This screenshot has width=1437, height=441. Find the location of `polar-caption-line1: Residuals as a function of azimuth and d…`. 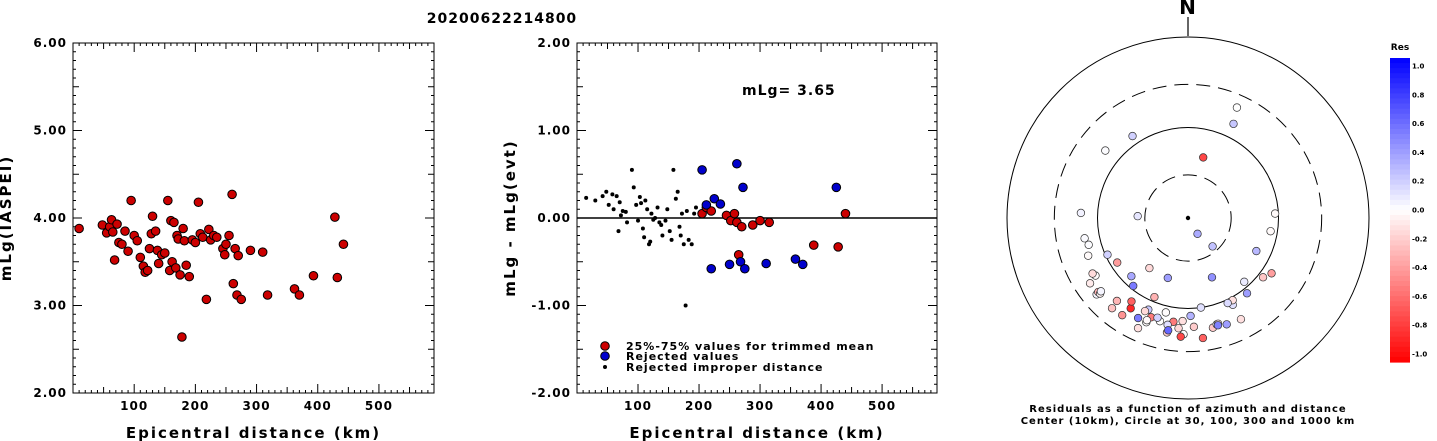

polar-caption-line1: Residuals as a function of azimuth and d… is located at coordinates (1187, 409).